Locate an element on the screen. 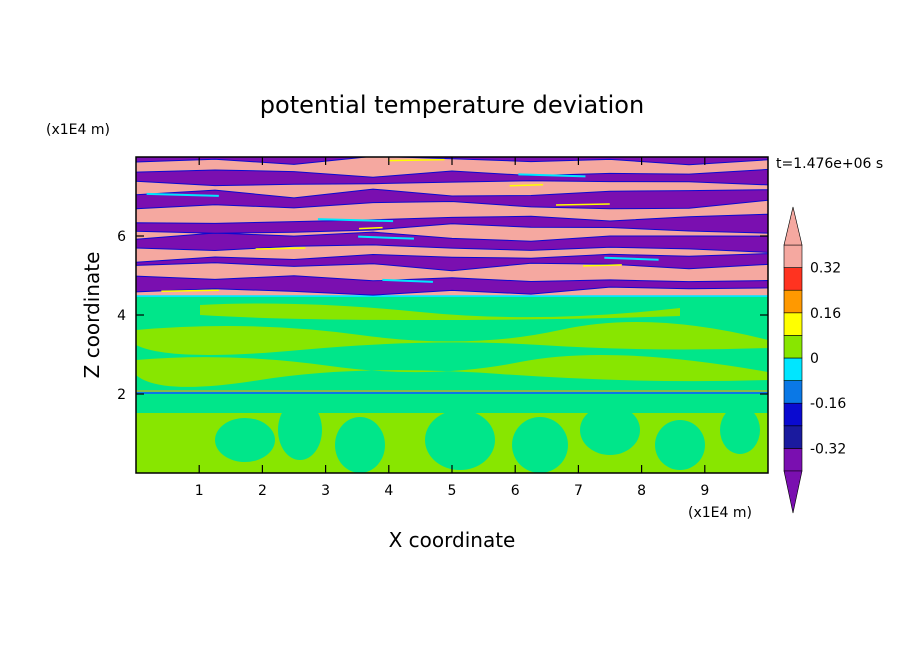 Image resolution: width=904 pixels, height=654 pixels. y-tick-label: 2 is located at coordinates (121, 395).